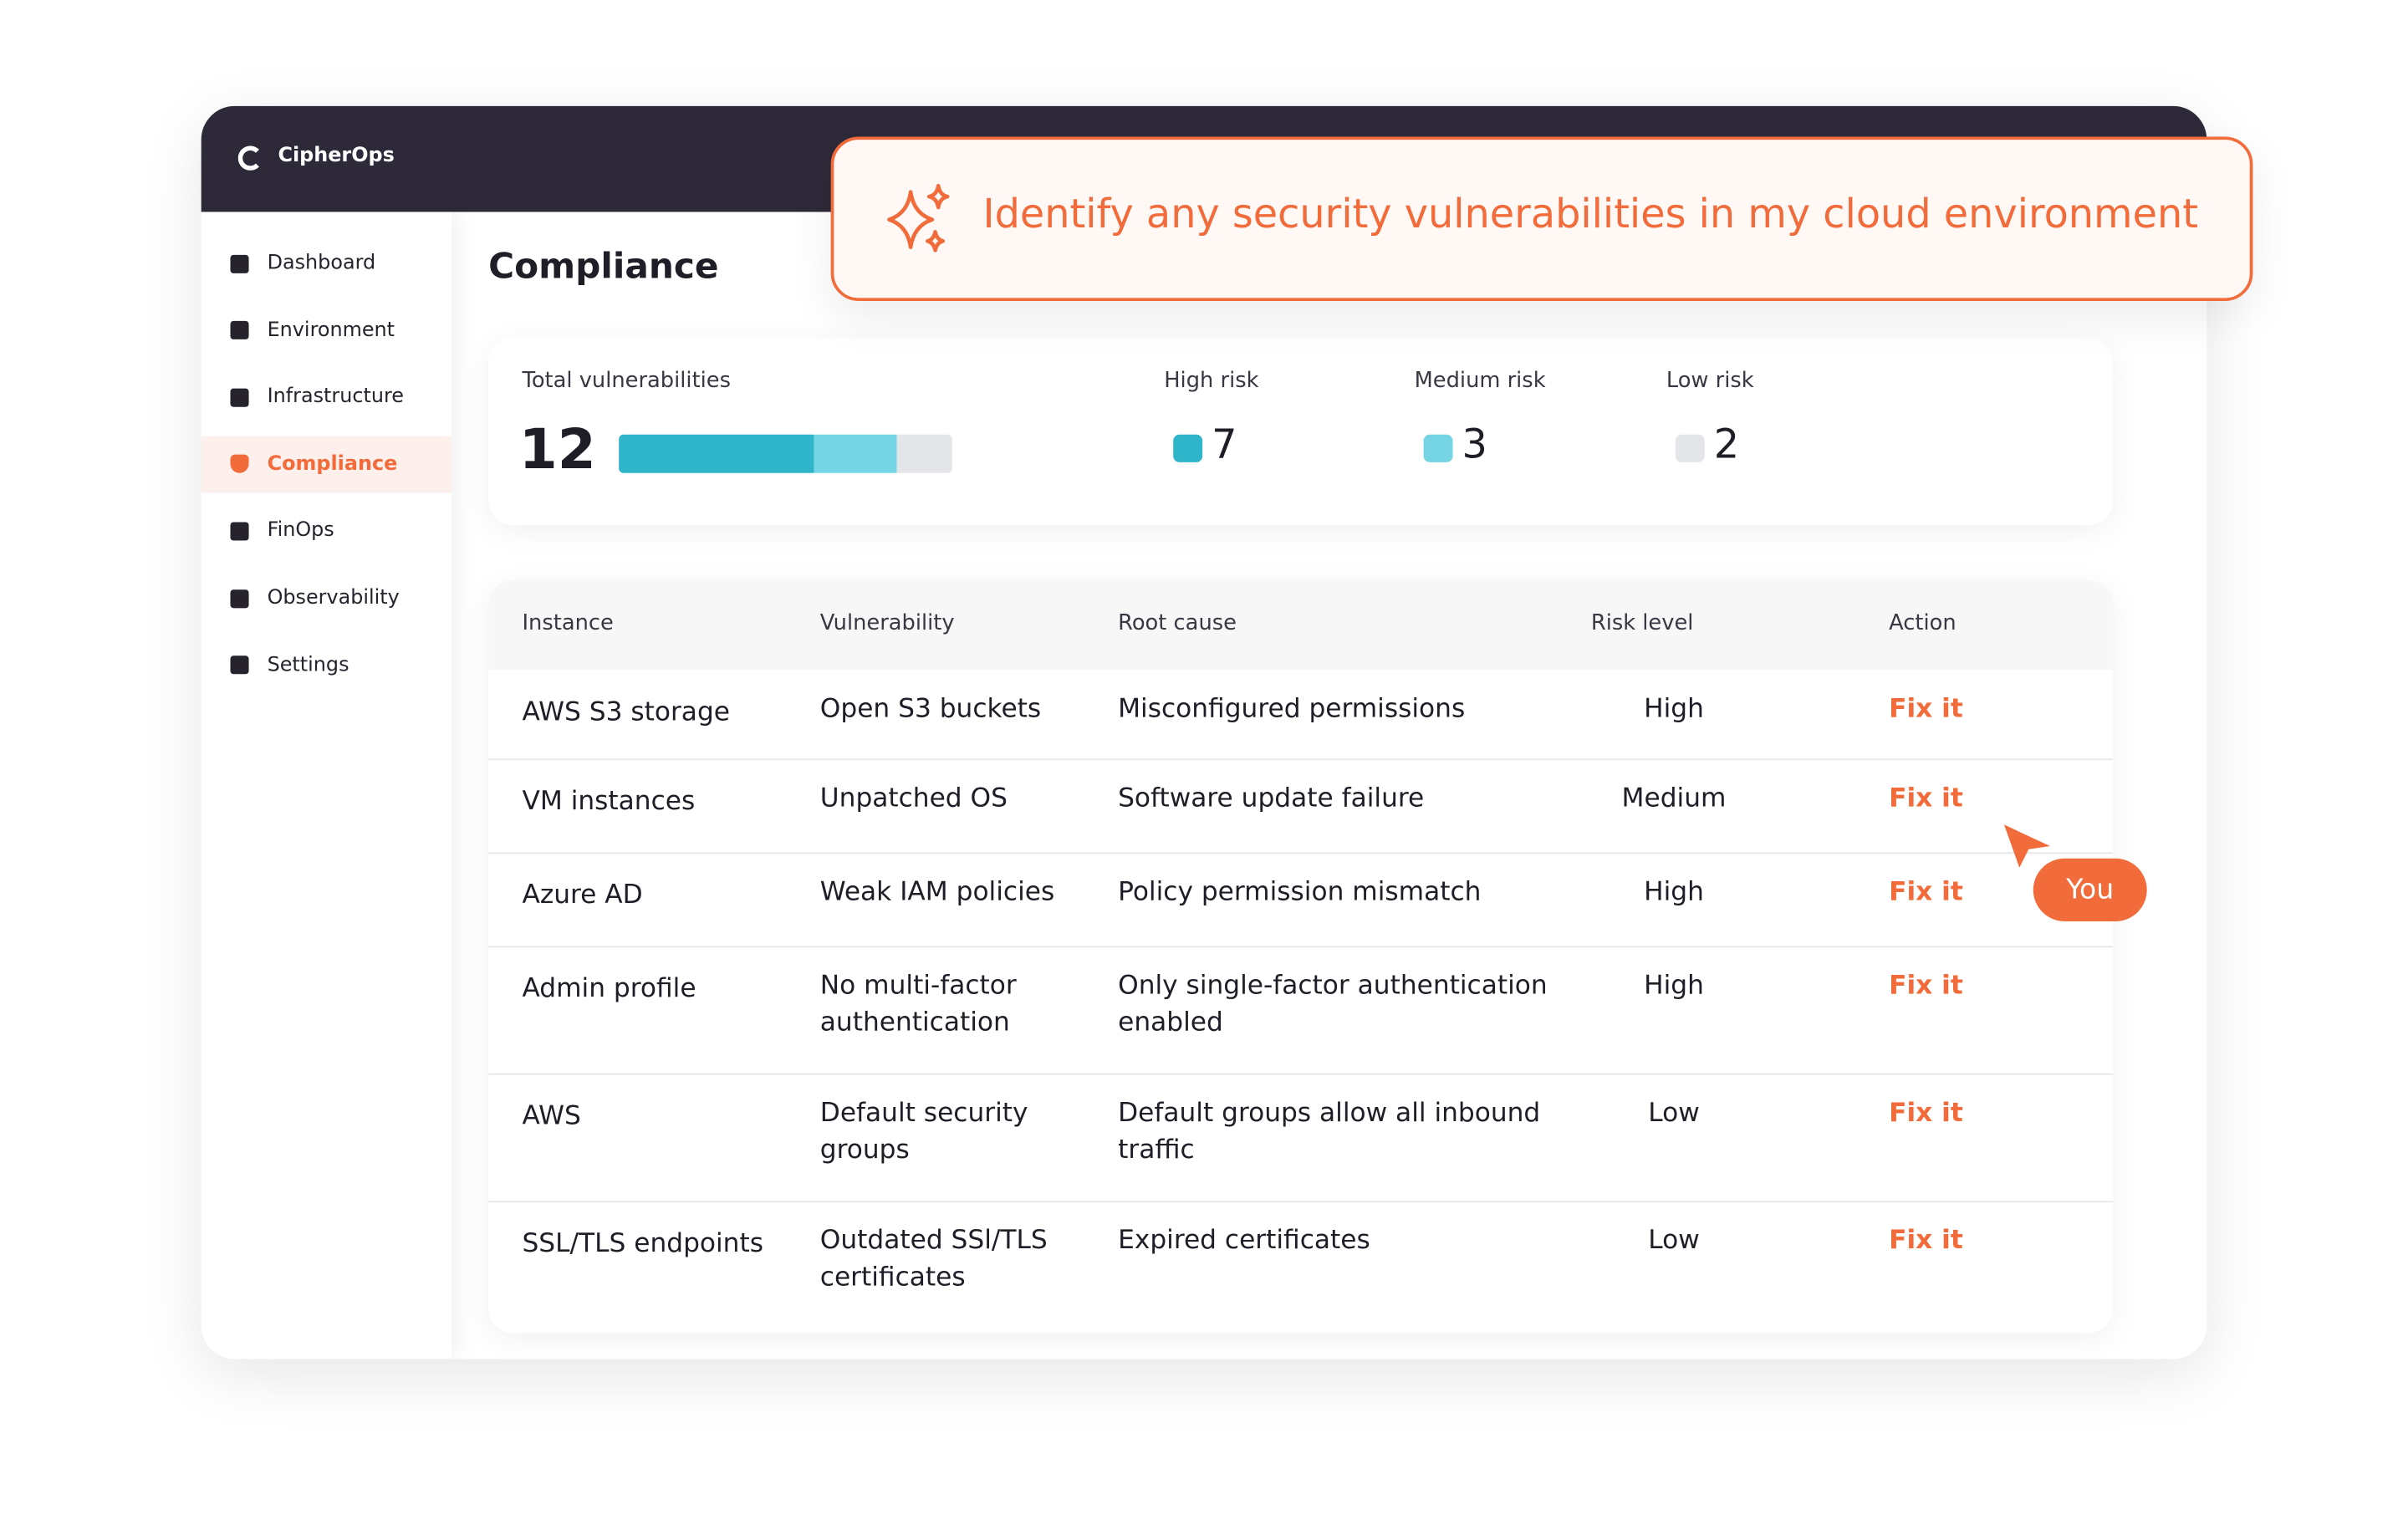 The width and height of the screenshot is (2408, 1525). Describe the element at coordinates (1727, 445) in the screenshot. I see `risk-count: 2` at that location.